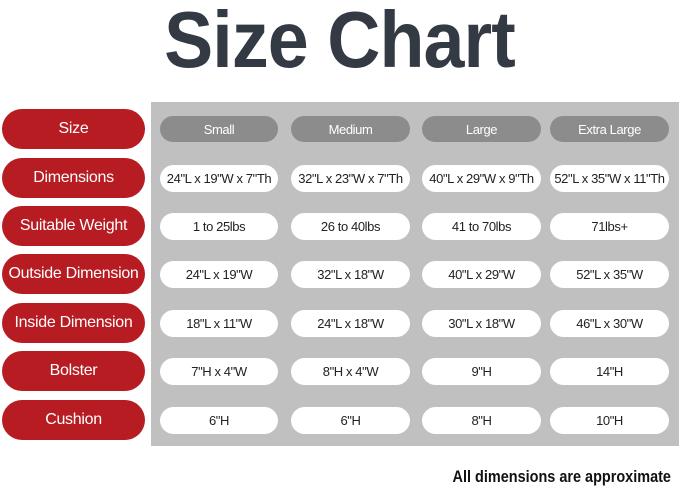 This screenshot has width=679, height=489. I want to click on row-label: Size, so click(73, 129).